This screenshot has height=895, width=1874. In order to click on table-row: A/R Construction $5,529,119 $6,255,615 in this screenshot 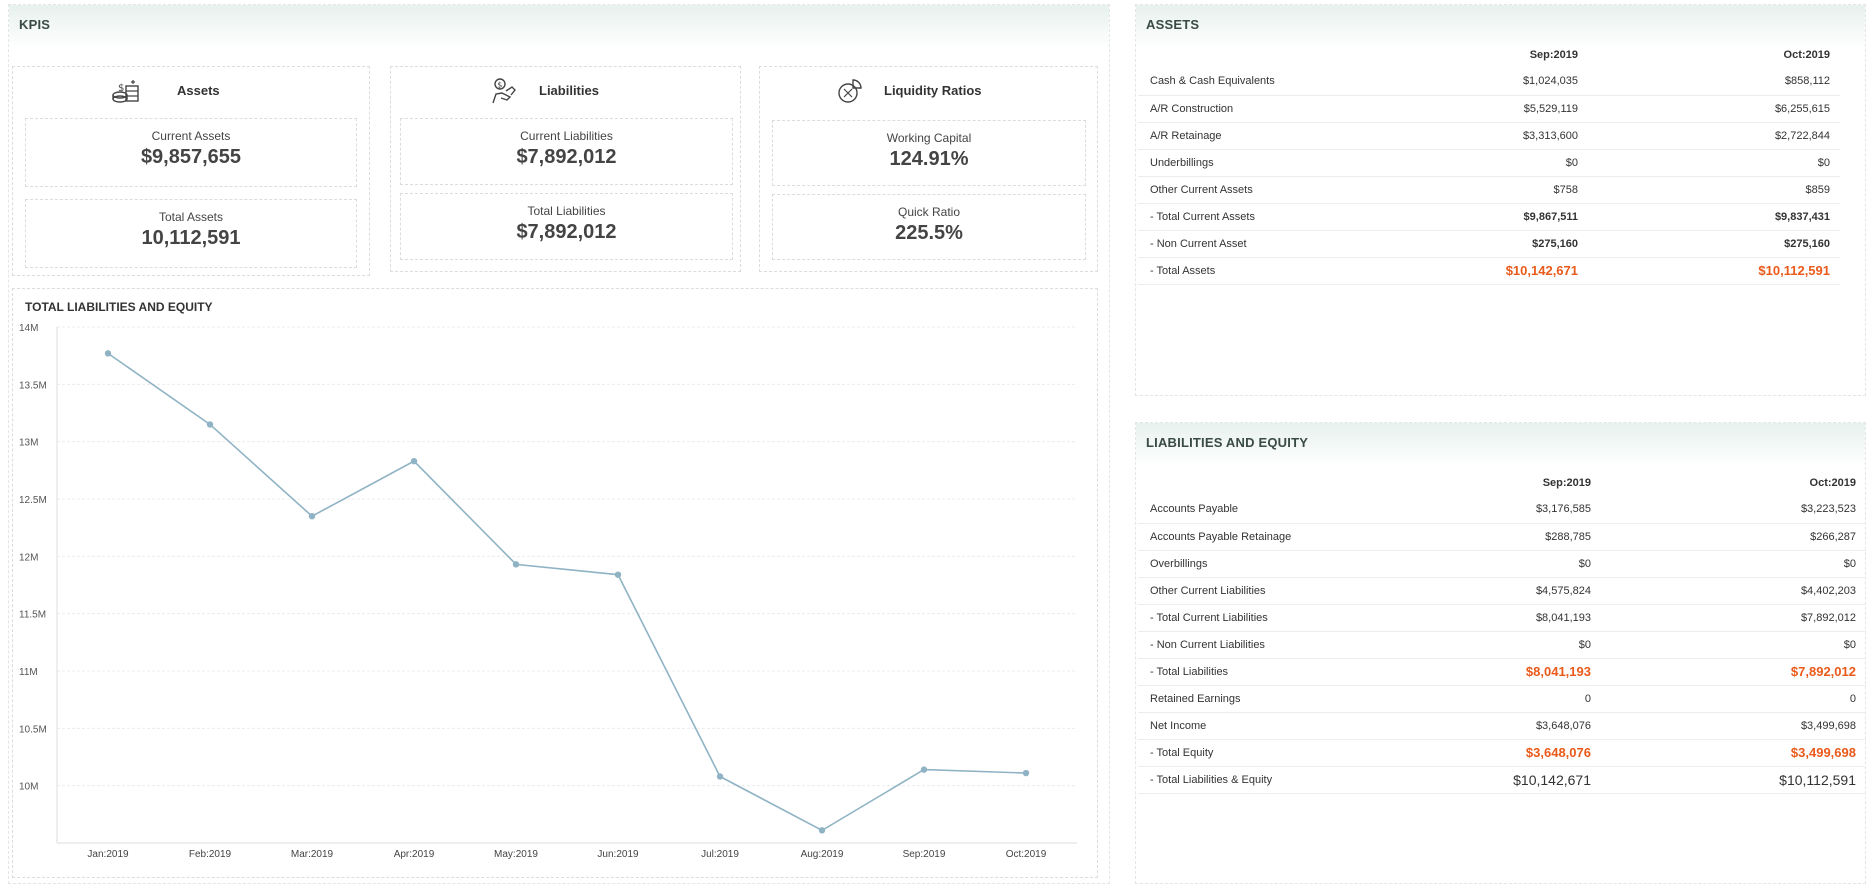, I will do `click(1489, 109)`.